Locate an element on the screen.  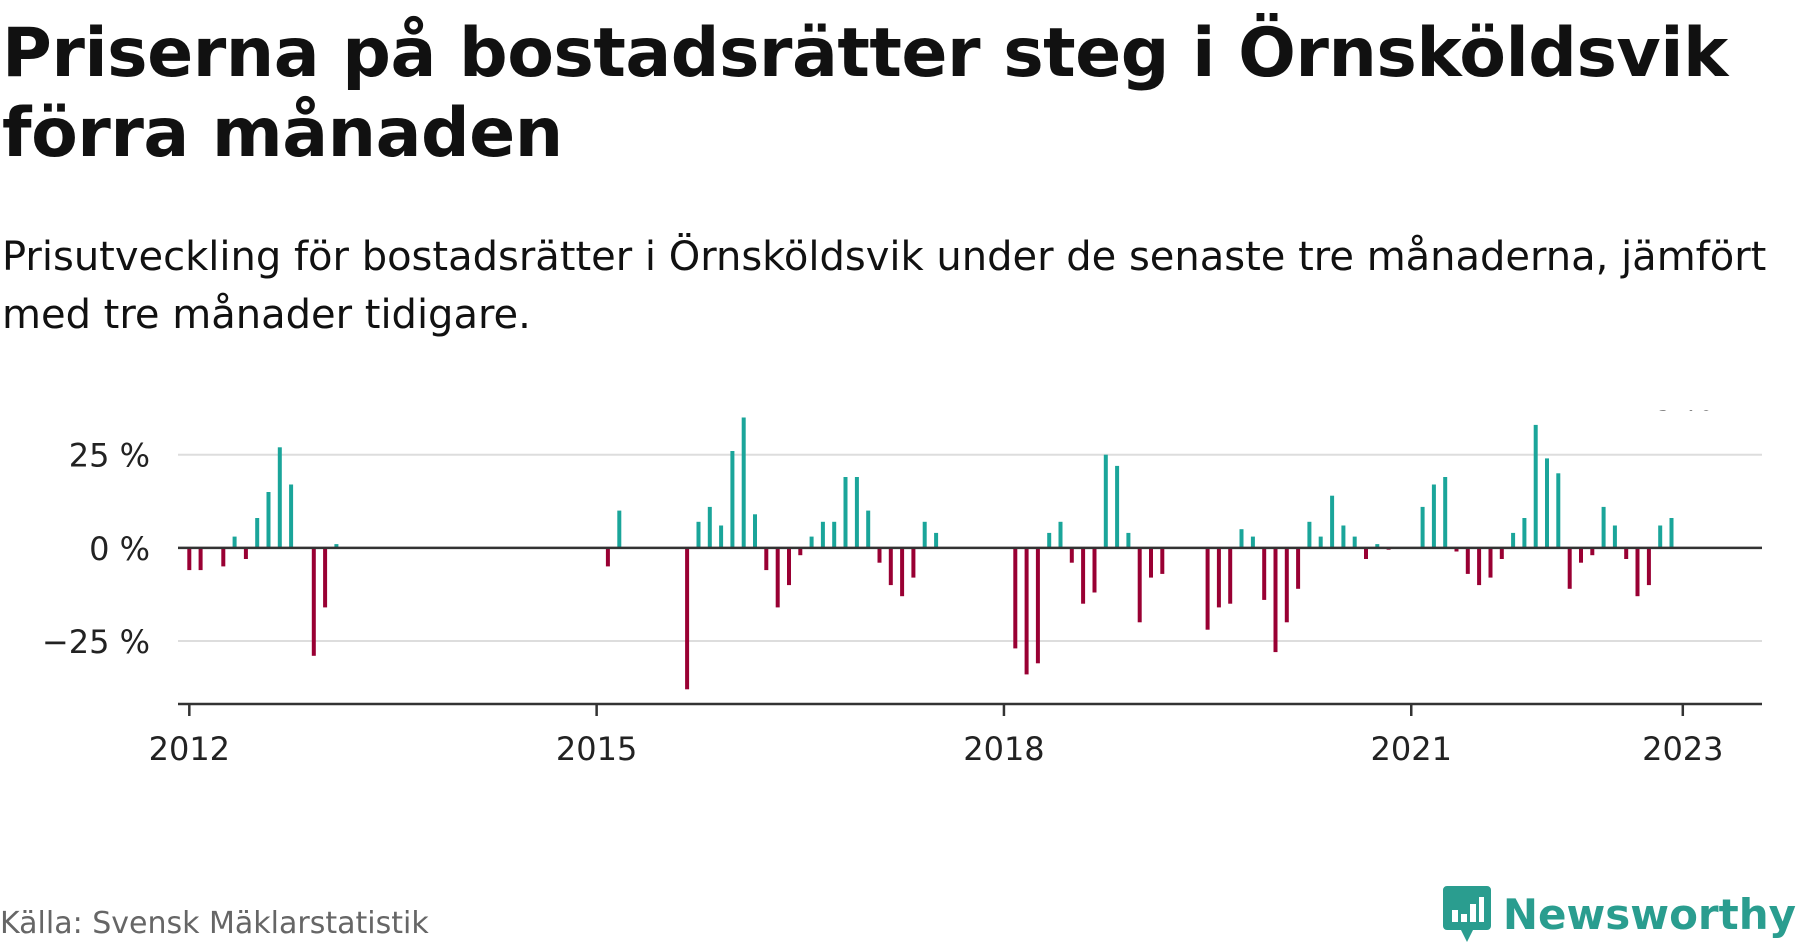
latest-value-annotation: 8 % is located at coordinates (1682, 414).